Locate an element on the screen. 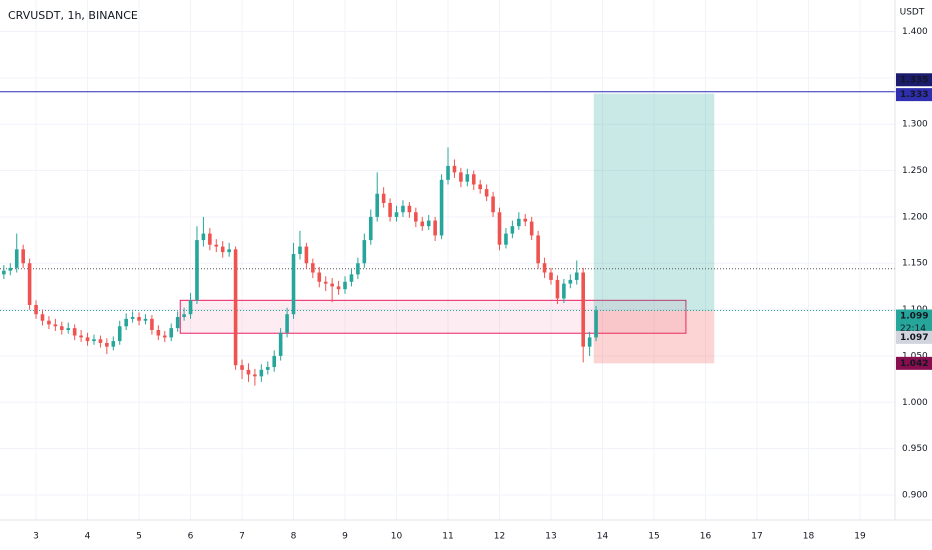 This screenshot has width=932, height=550. x-tick-label: 16 is located at coordinates (706, 537).